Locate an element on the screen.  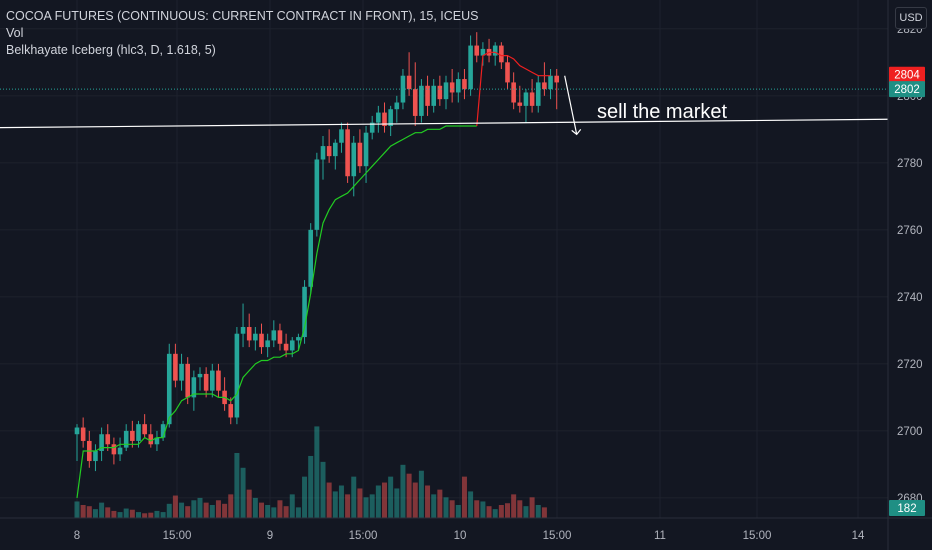
currency-button: USD is located at coordinates (911, 18).